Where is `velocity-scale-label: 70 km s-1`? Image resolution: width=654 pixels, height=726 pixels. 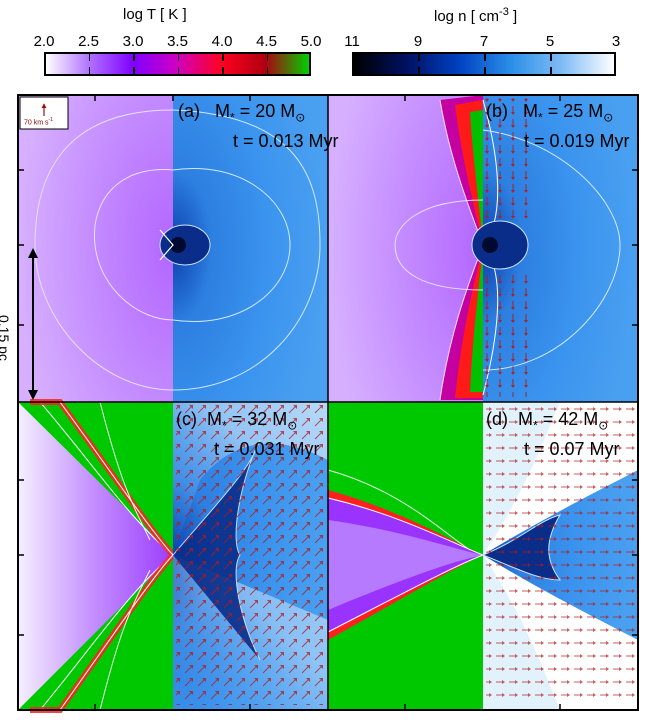 velocity-scale-label: 70 km s-1 is located at coordinates (38, 121).